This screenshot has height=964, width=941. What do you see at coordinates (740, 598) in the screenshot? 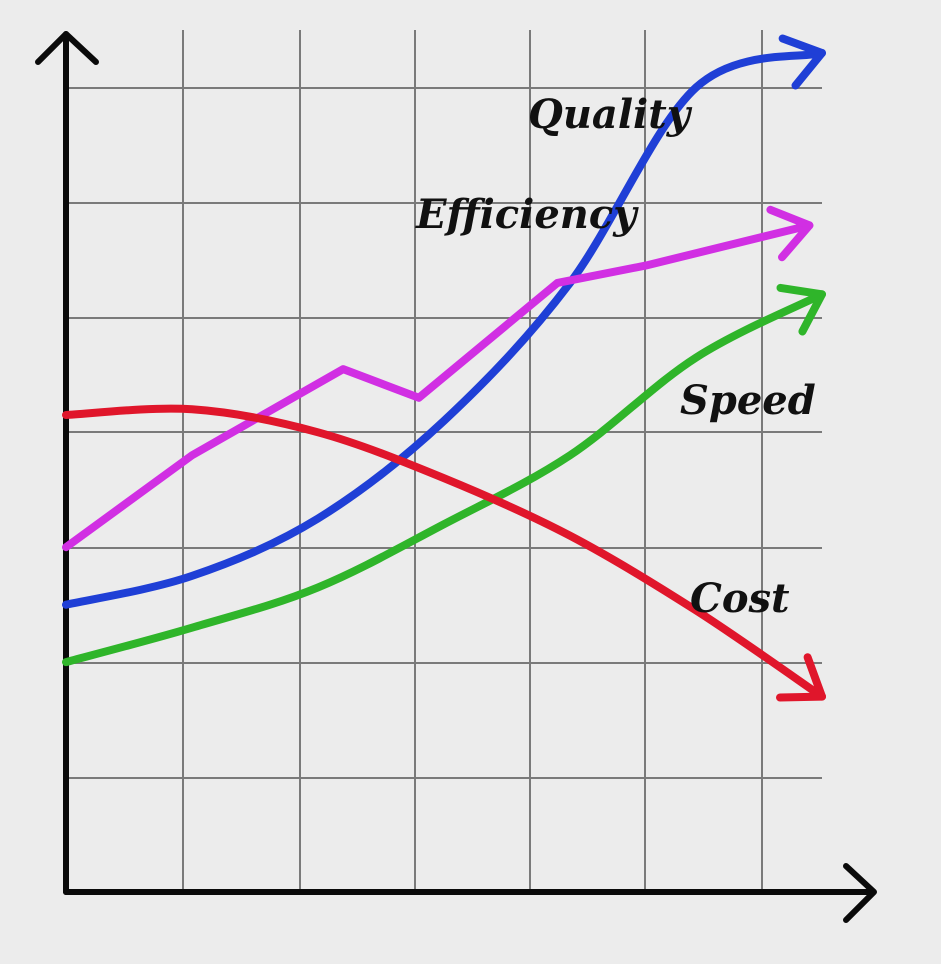
I see `series-label-cost: Cost` at bounding box center [740, 598].